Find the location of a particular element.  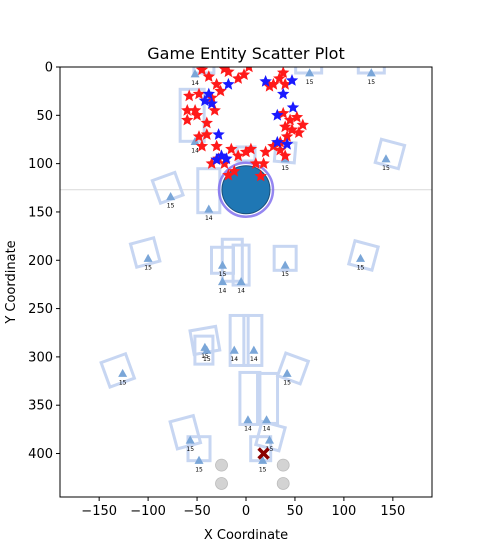

x-tick-label: 150 is located at coordinates (392, 511).